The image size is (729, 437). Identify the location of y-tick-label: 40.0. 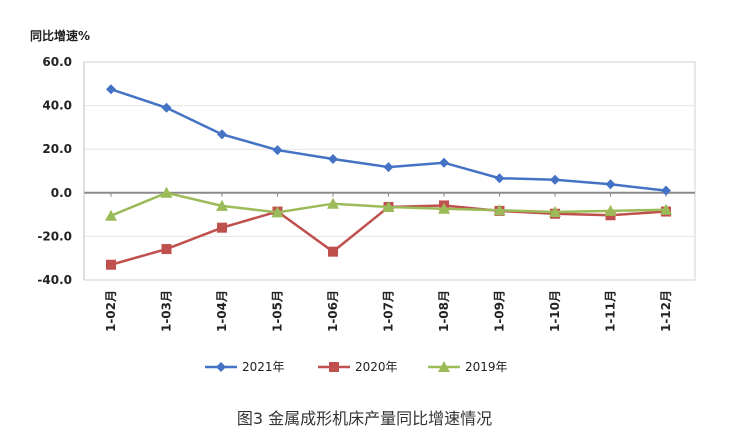
(57, 106).